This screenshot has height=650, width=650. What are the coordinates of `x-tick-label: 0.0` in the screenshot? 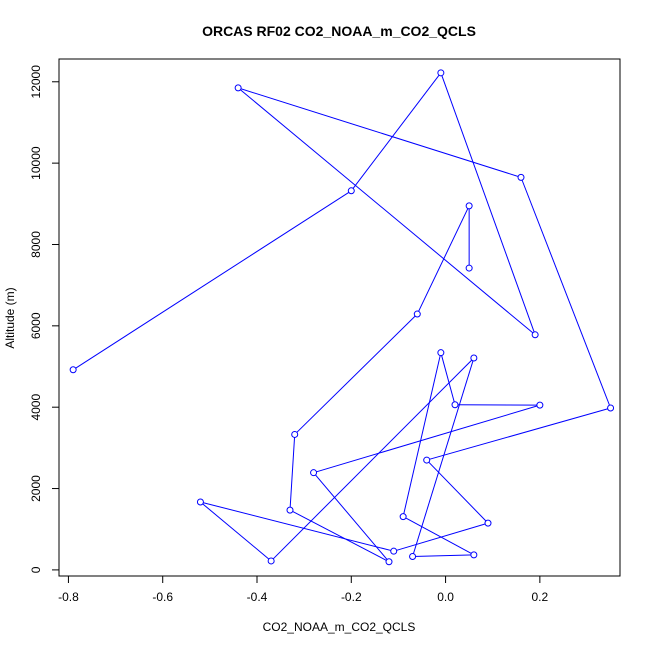 It's located at (445, 597).